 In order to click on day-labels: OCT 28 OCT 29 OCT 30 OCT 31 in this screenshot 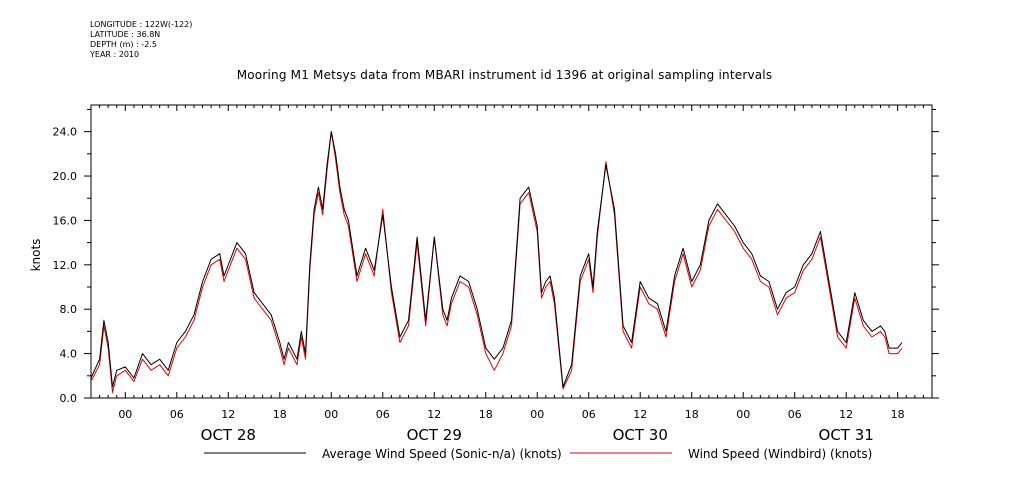, I will do `click(537, 435)`.